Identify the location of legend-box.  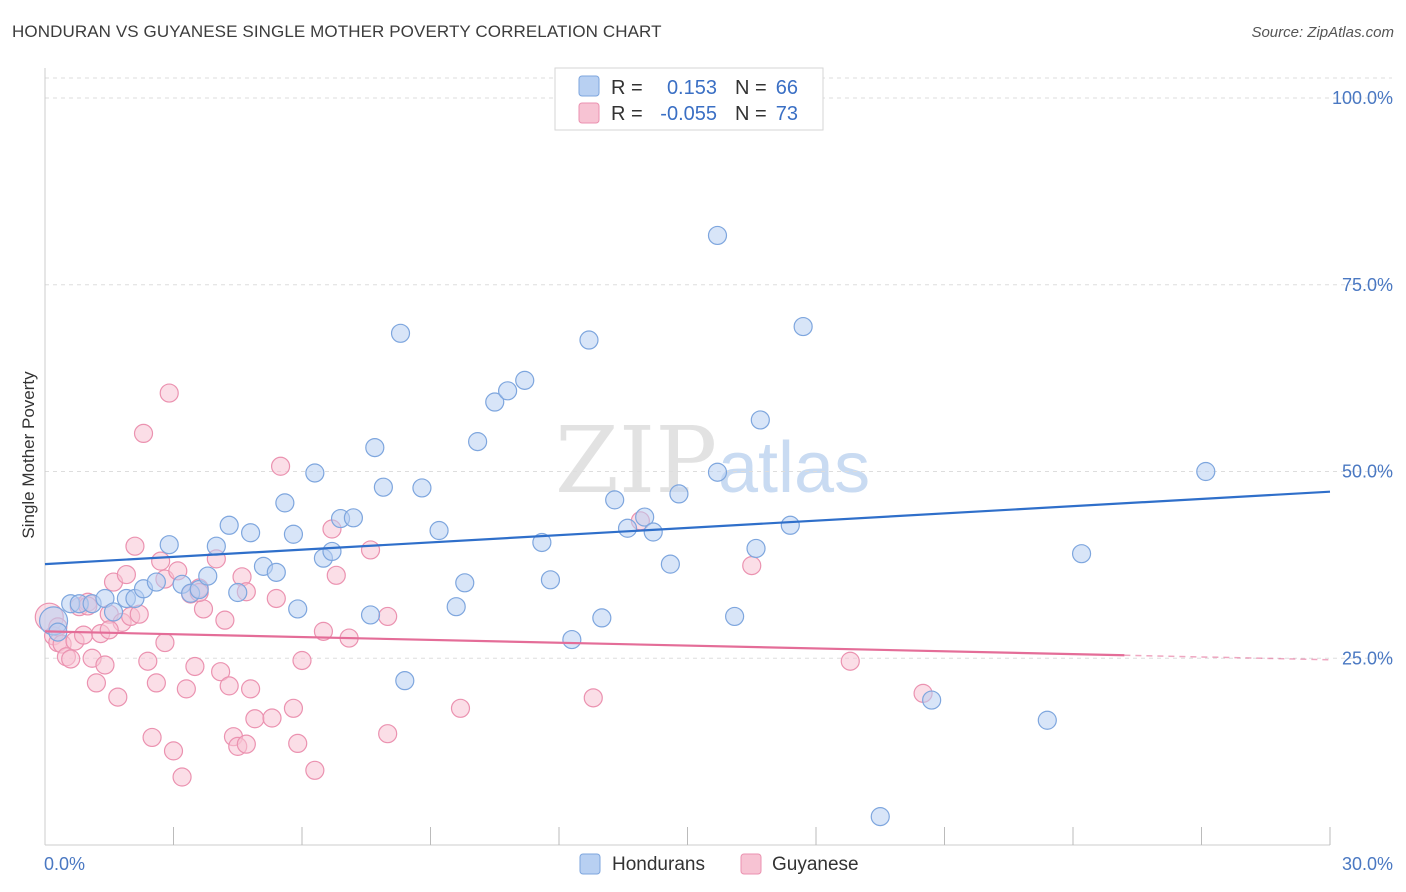
(689, 99).